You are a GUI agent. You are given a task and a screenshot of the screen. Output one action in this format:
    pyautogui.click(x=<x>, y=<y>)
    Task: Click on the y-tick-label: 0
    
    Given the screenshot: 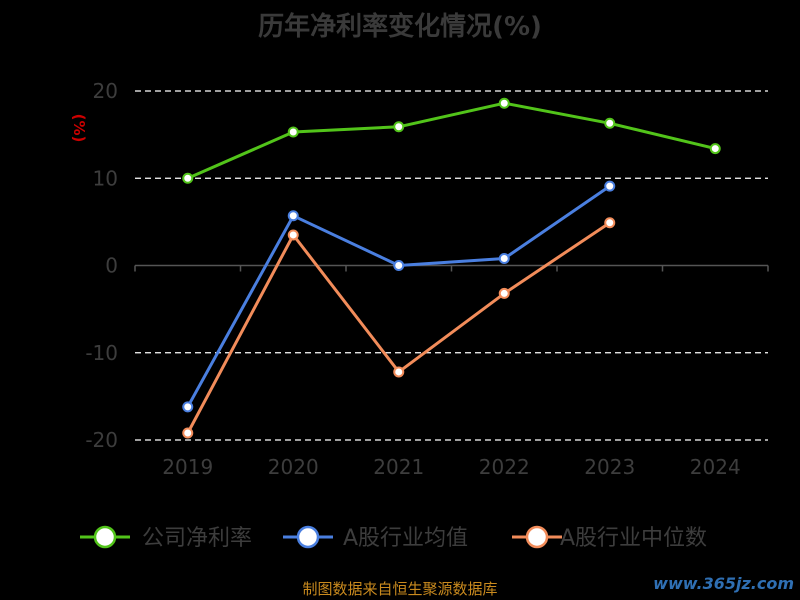 What is the action you would take?
    pyautogui.click(x=111, y=266)
    